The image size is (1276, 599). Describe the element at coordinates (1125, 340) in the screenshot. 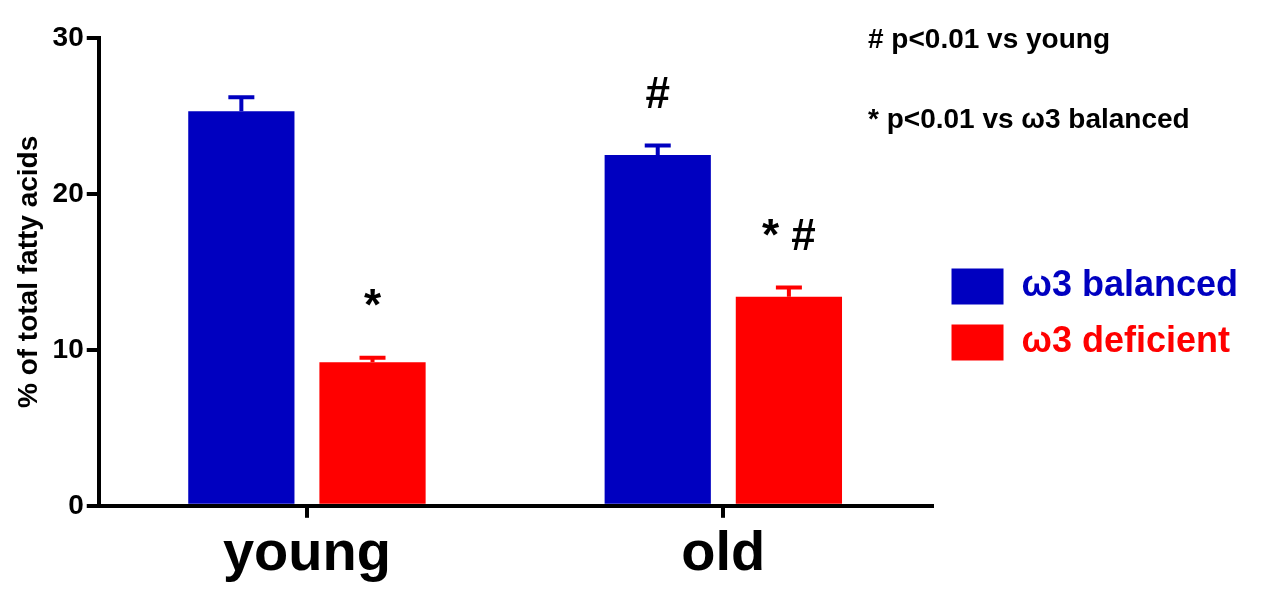

I see `legend-label: ω3 deficient` at that location.